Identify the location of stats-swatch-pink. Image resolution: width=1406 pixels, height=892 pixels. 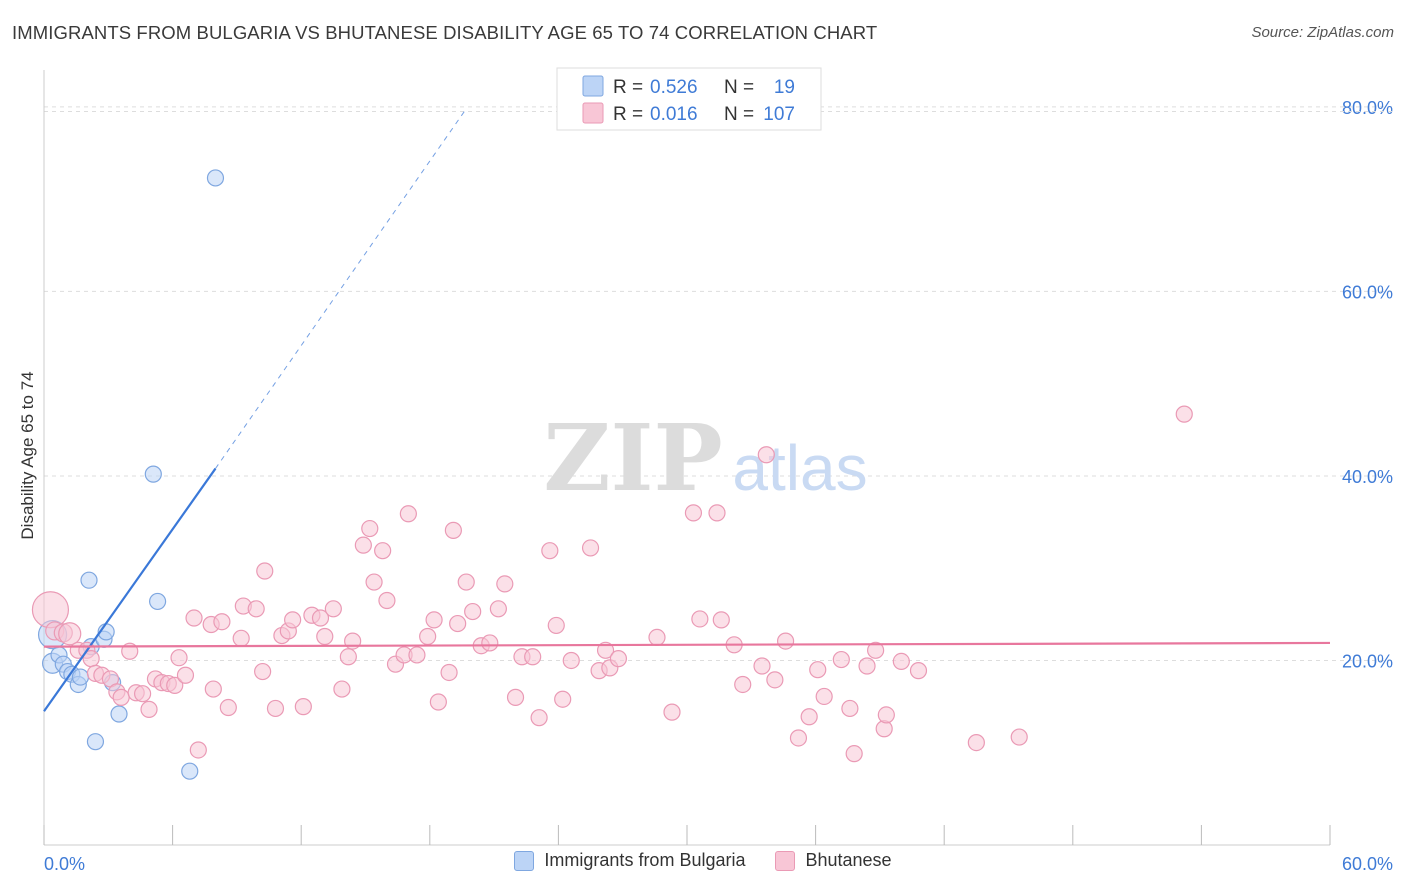
(593, 113).